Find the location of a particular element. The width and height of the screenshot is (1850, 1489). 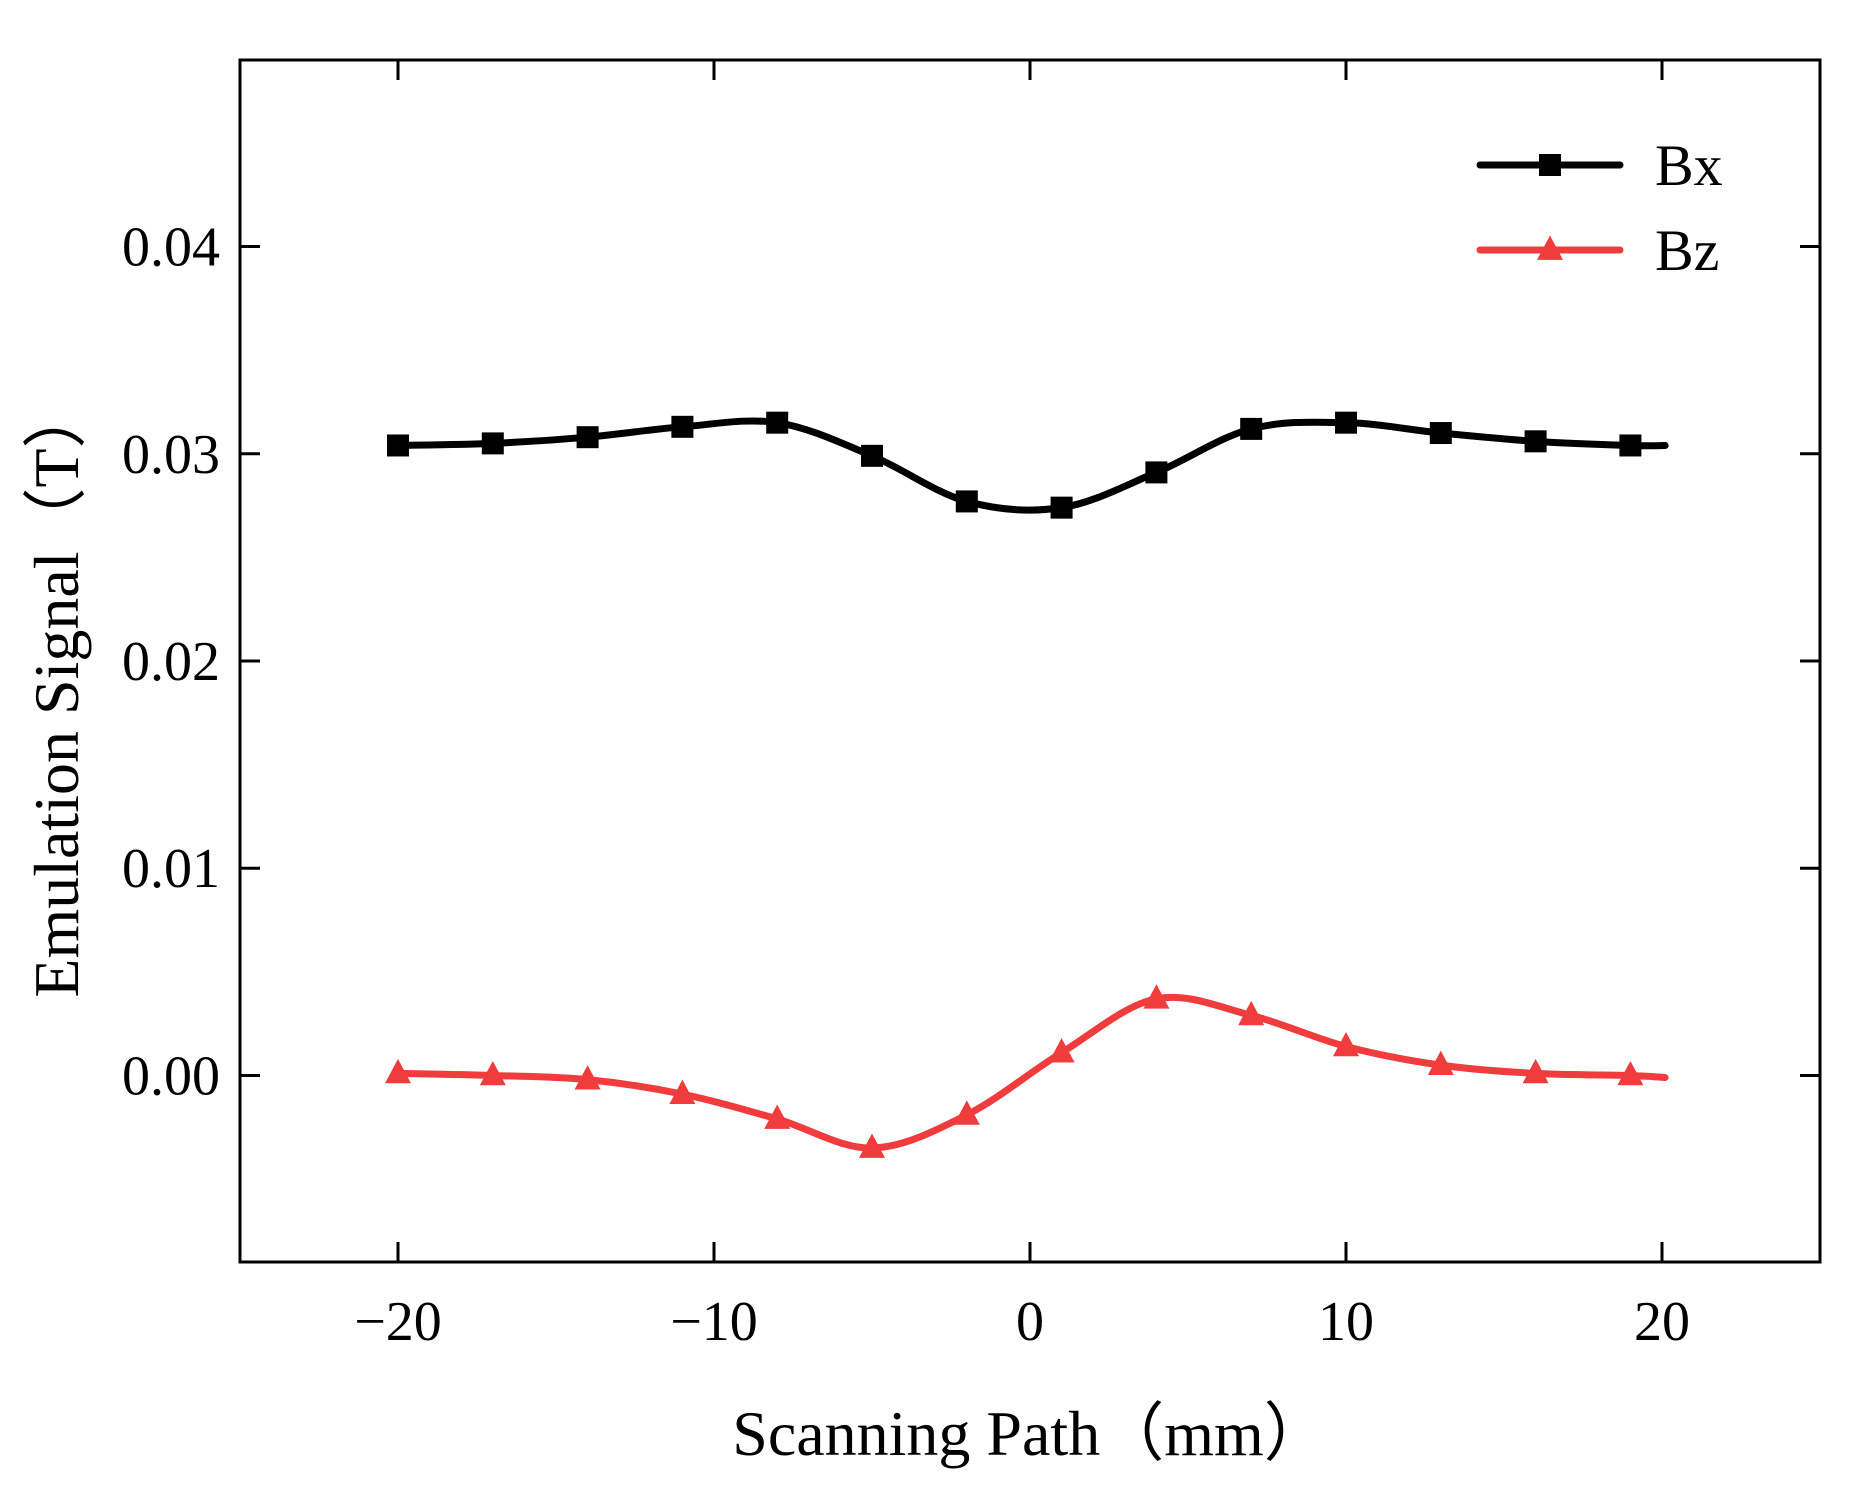

x-tick-label: −20 is located at coordinates (398, 1322).